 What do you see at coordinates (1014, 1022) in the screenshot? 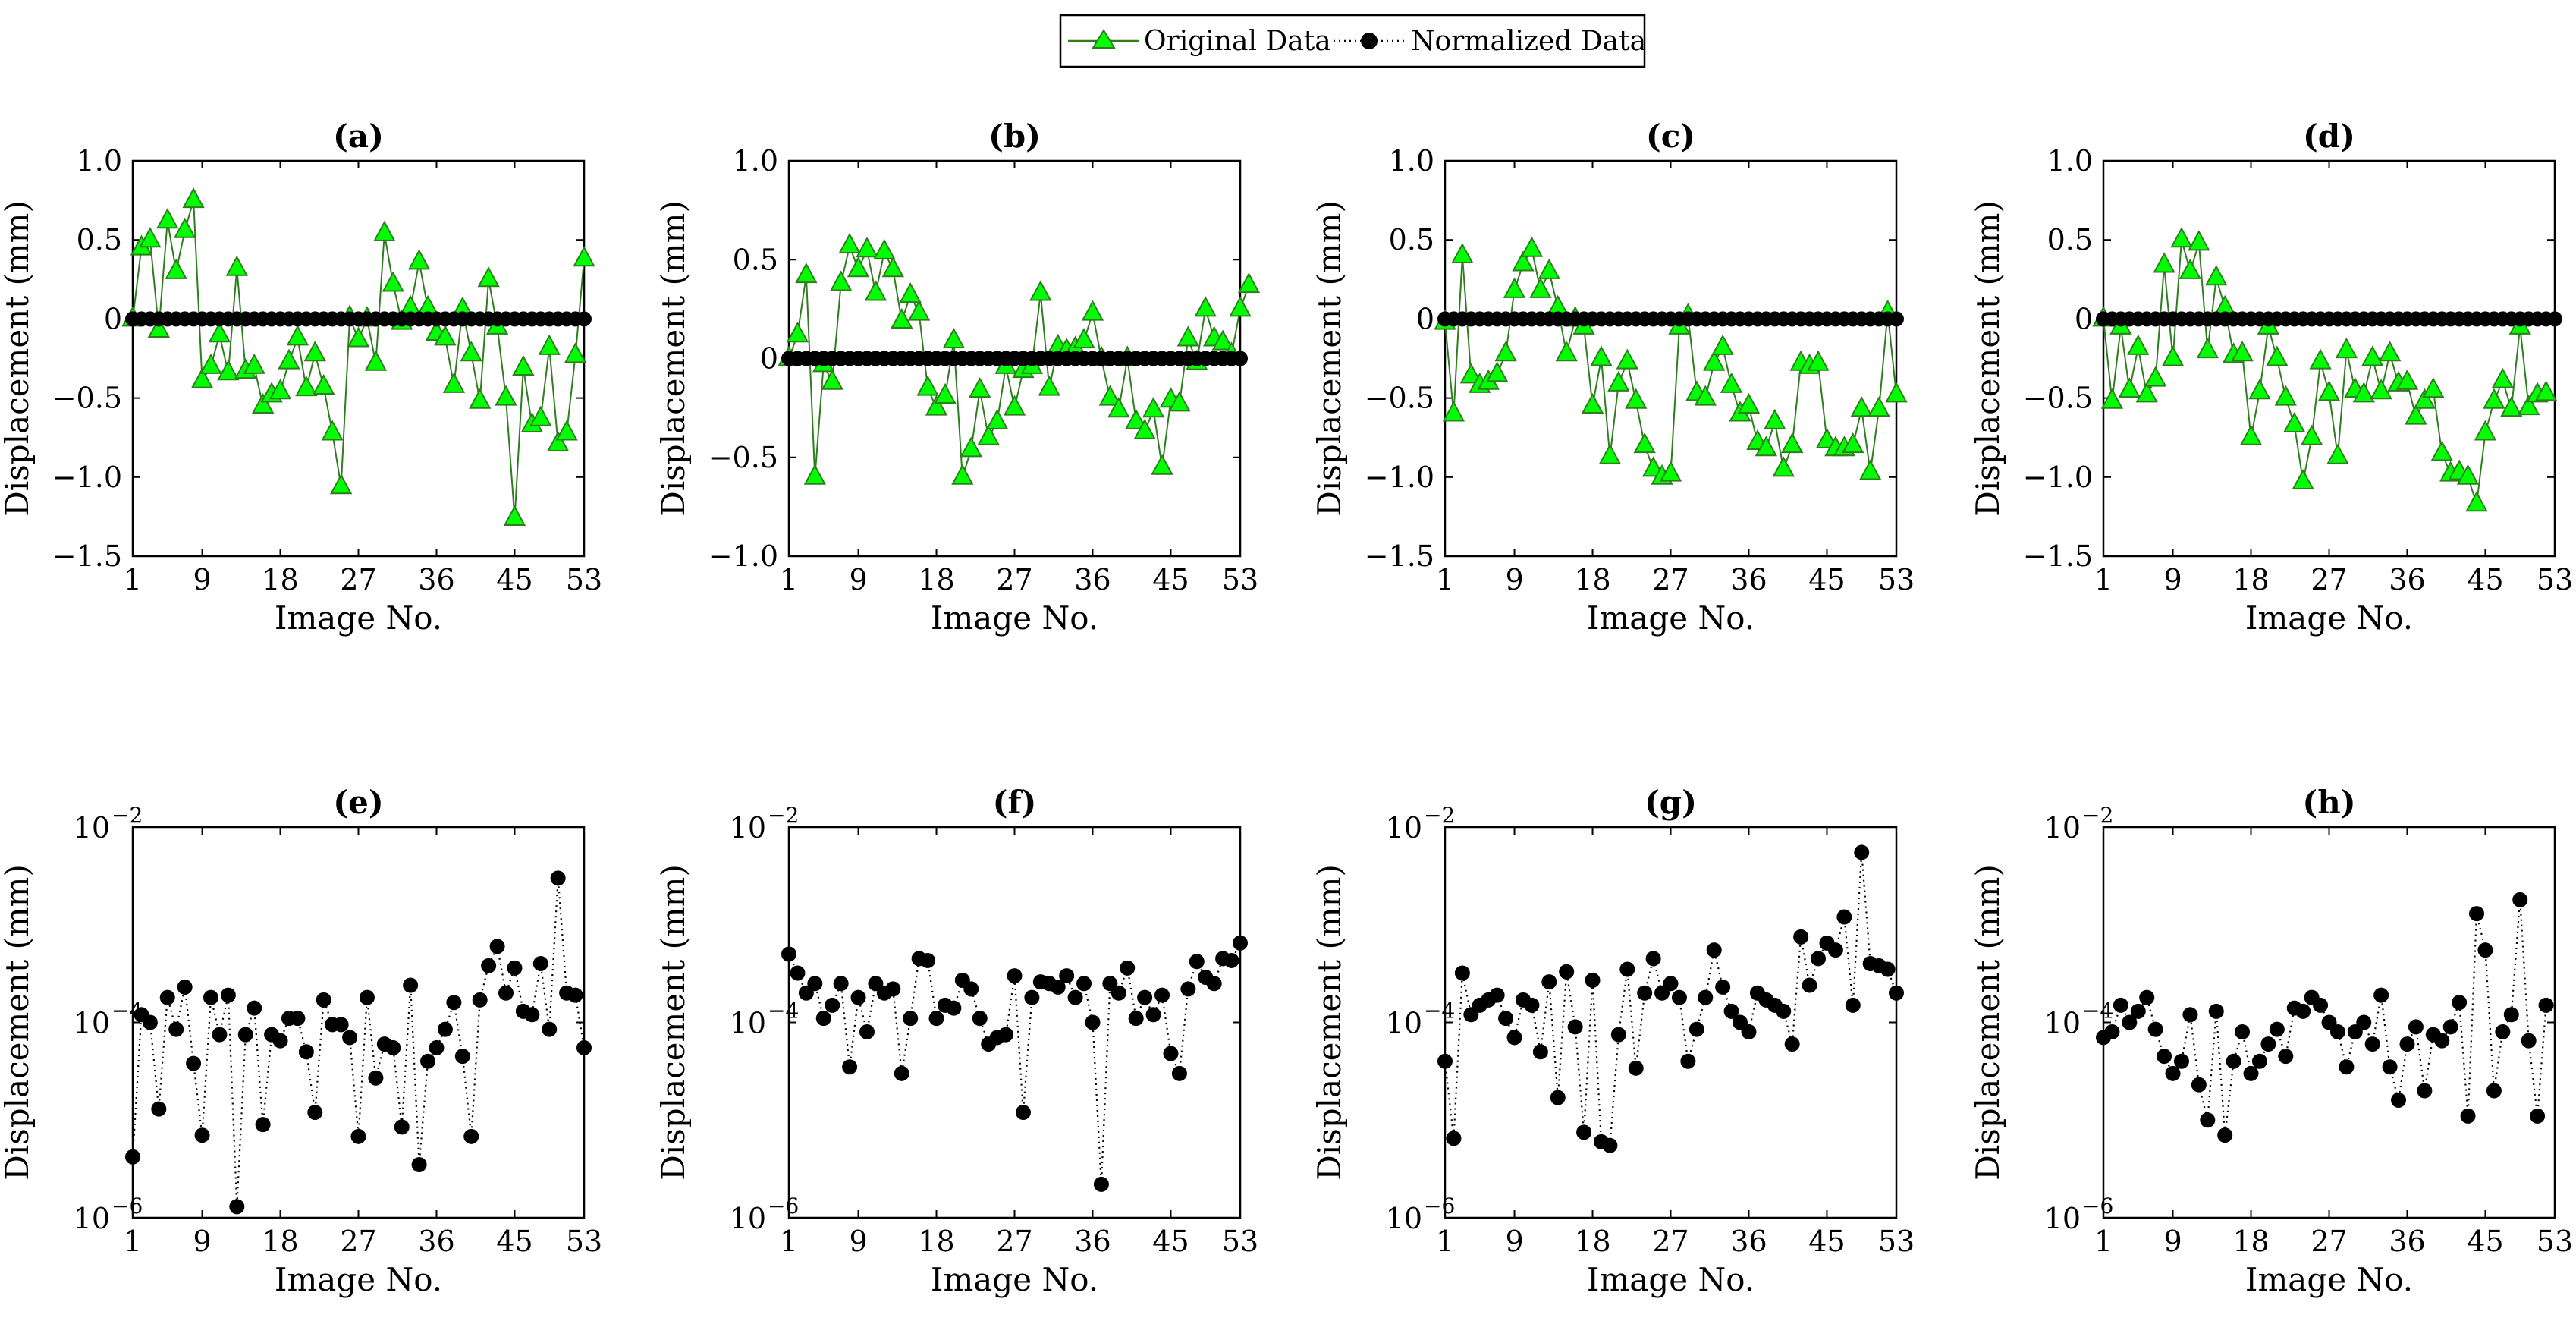
I see `axes-box` at bounding box center [1014, 1022].